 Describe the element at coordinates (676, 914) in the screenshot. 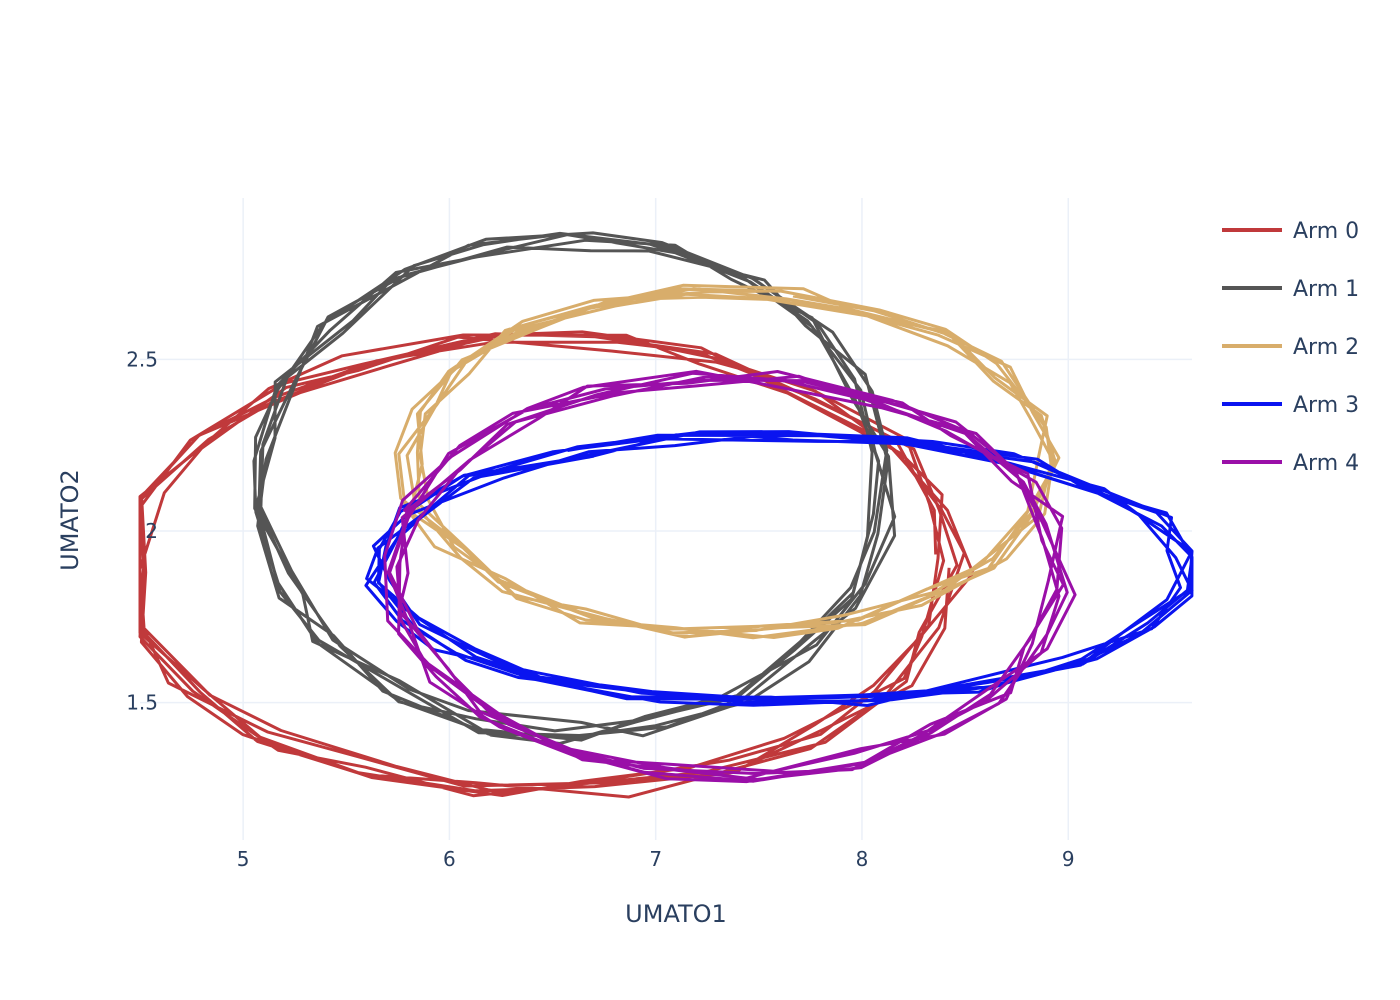

I see `x-axis-title: UMATO1` at that location.